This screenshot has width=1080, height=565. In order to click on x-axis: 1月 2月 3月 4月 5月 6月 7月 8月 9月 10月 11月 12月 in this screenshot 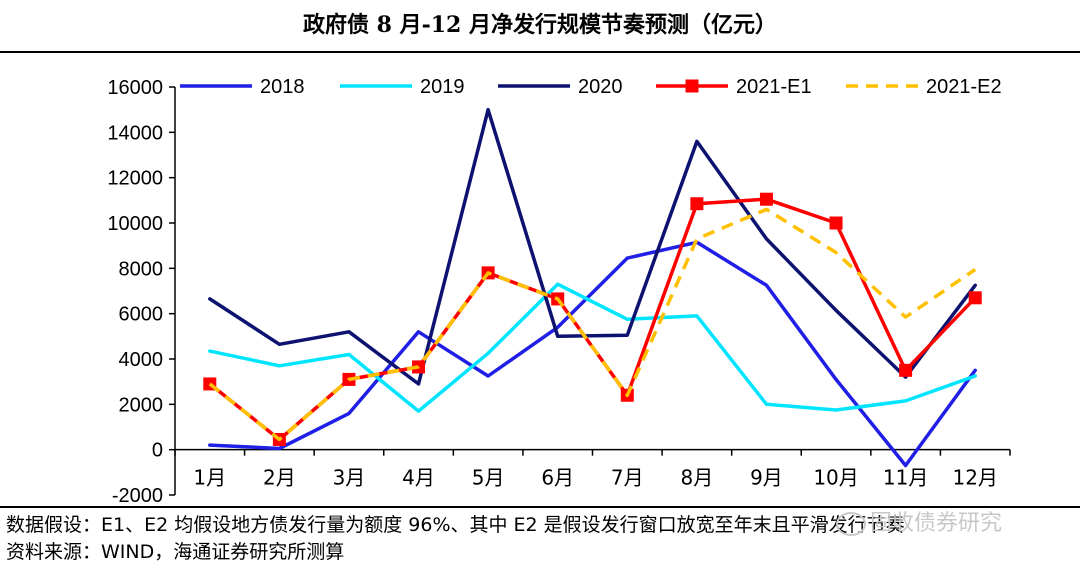, I will do `click(592, 469)`.